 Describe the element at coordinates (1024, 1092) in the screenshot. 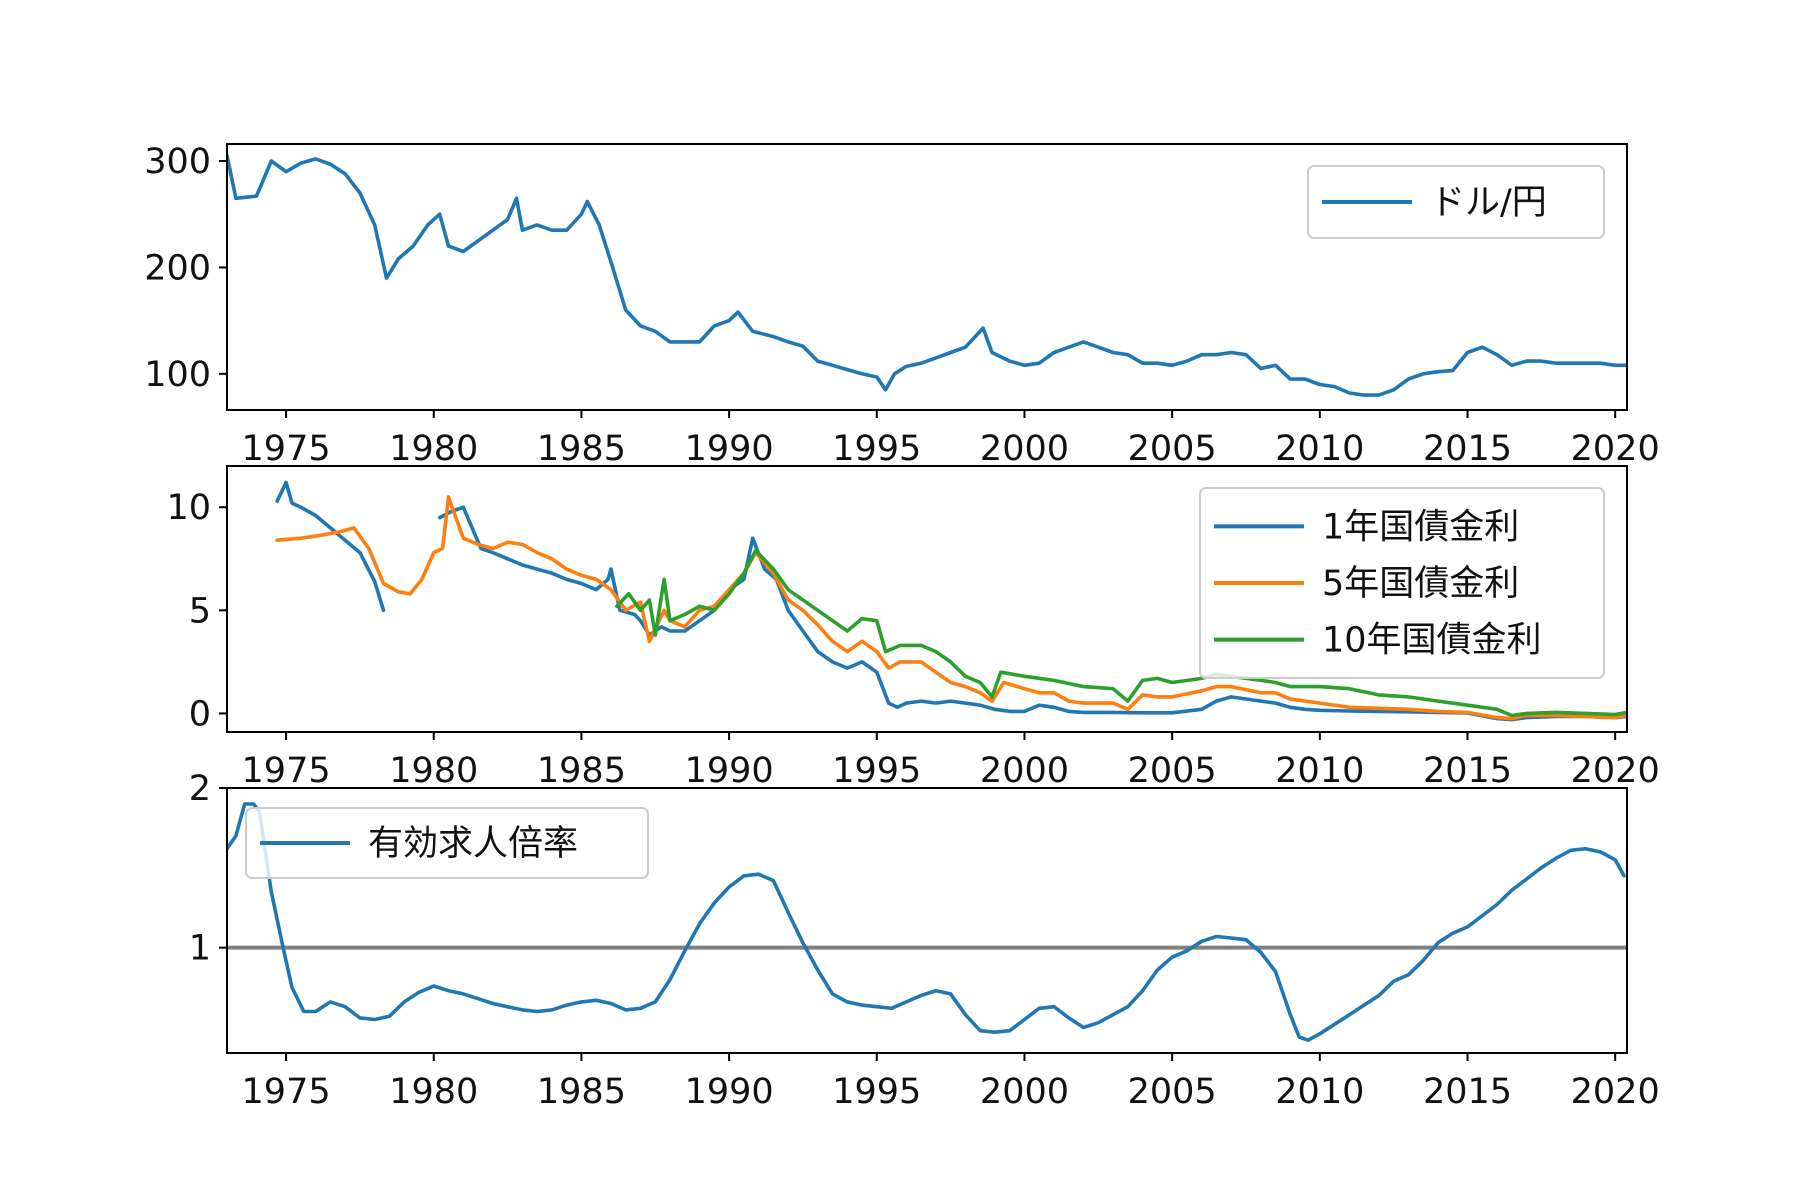

I see `x-tick-label-bottom-2000: 2000` at that location.